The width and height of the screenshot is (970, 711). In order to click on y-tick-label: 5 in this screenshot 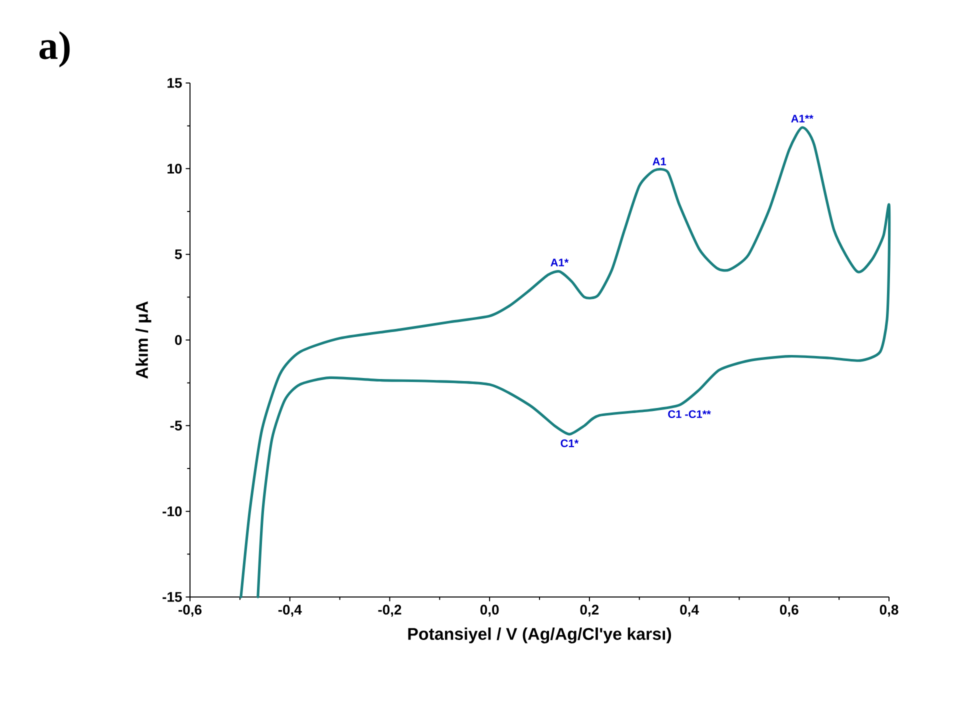, I will do `click(178, 254)`.